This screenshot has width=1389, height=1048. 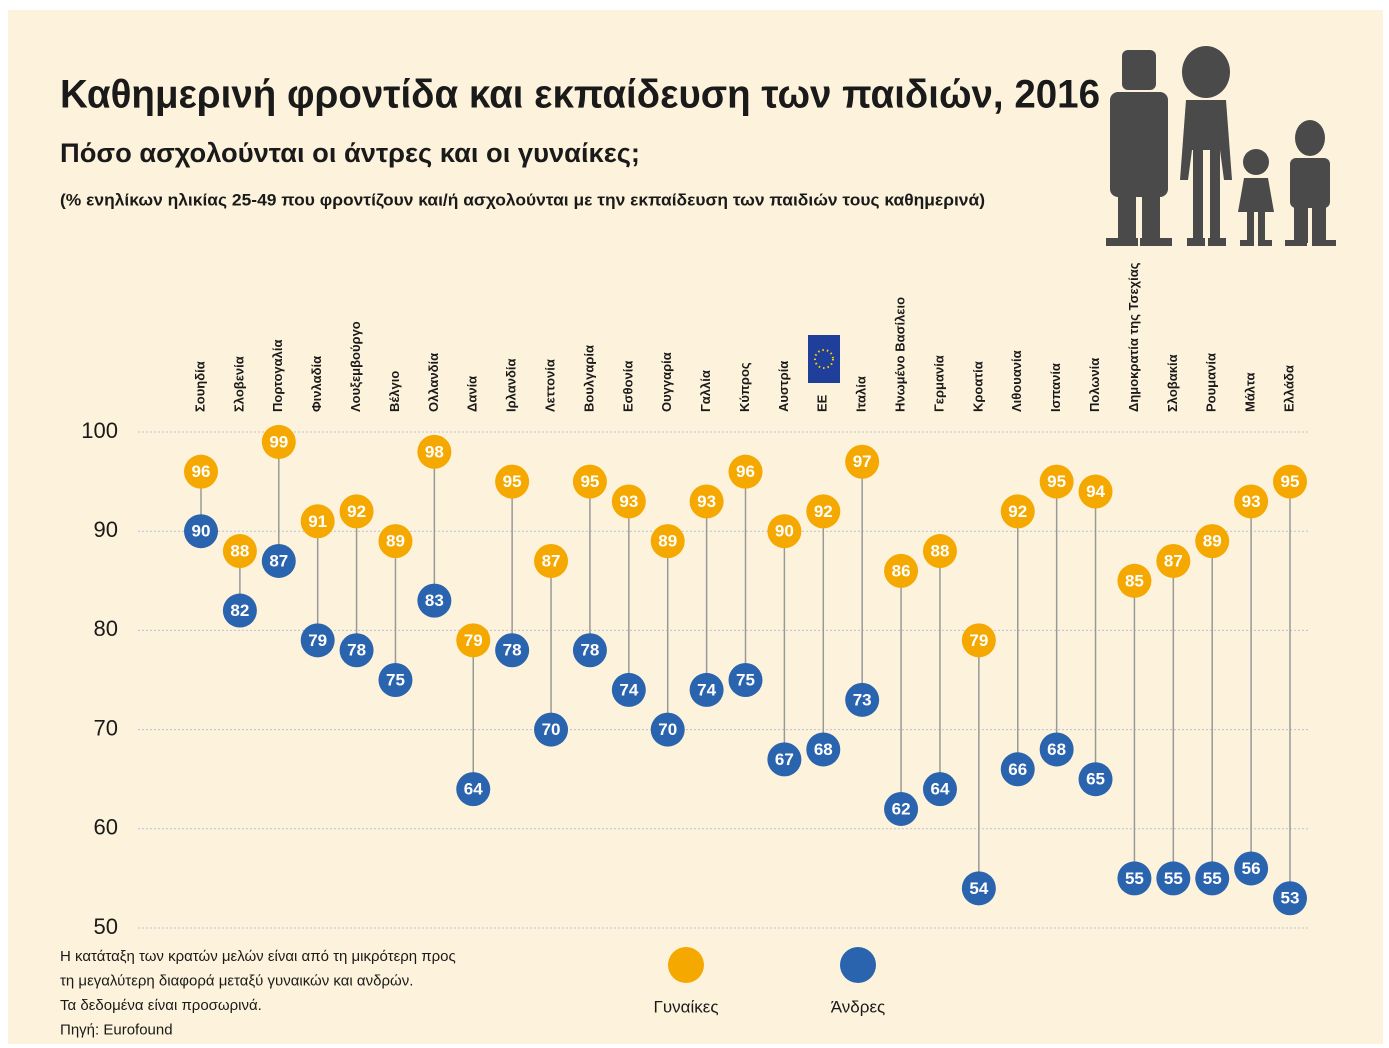 What do you see at coordinates (705, 391) in the screenshot?
I see `x-tick-label: Γαλλία` at bounding box center [705, 391].